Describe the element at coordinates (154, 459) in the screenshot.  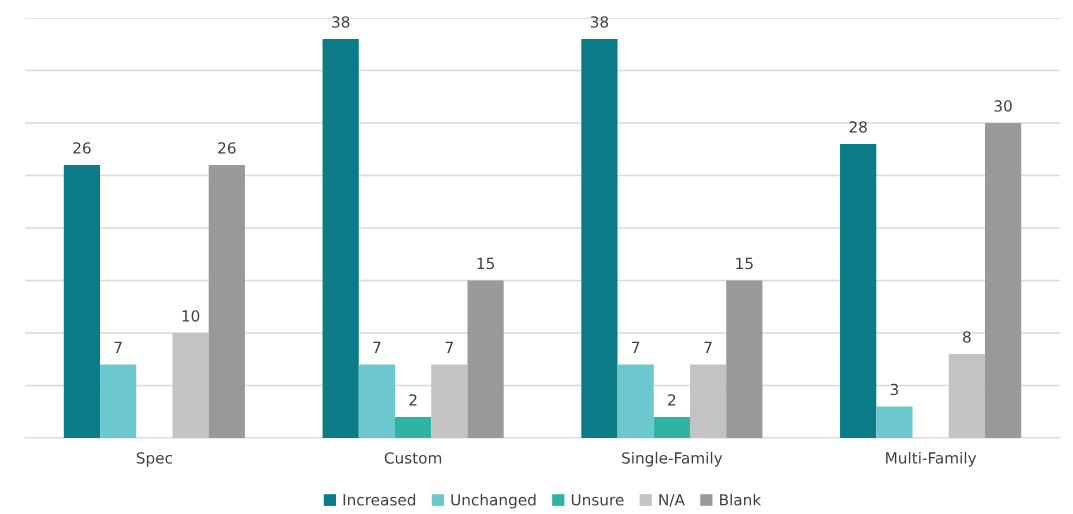
I see `x-tick-label: Spec` at that location.